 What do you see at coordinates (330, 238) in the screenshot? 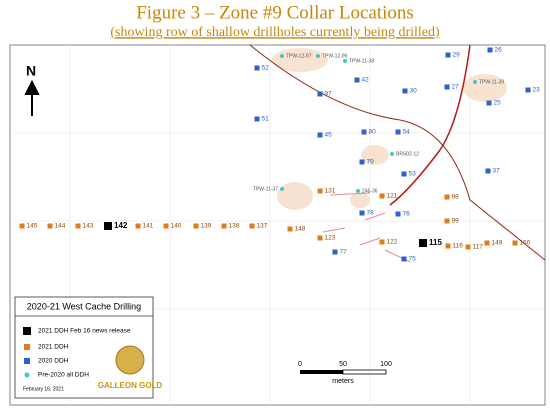
I see `collar-label: 123` at bounding box center [330, 238].